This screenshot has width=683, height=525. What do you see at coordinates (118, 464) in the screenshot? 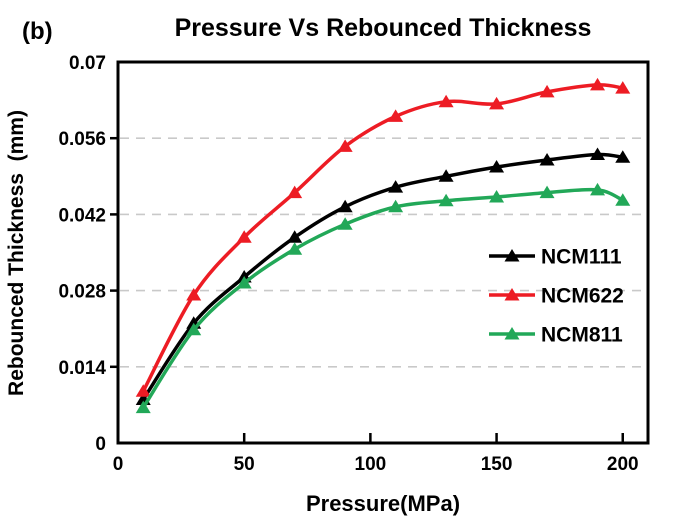
I see `x-tick-label-0: 0` at bounding box center [118, 464].